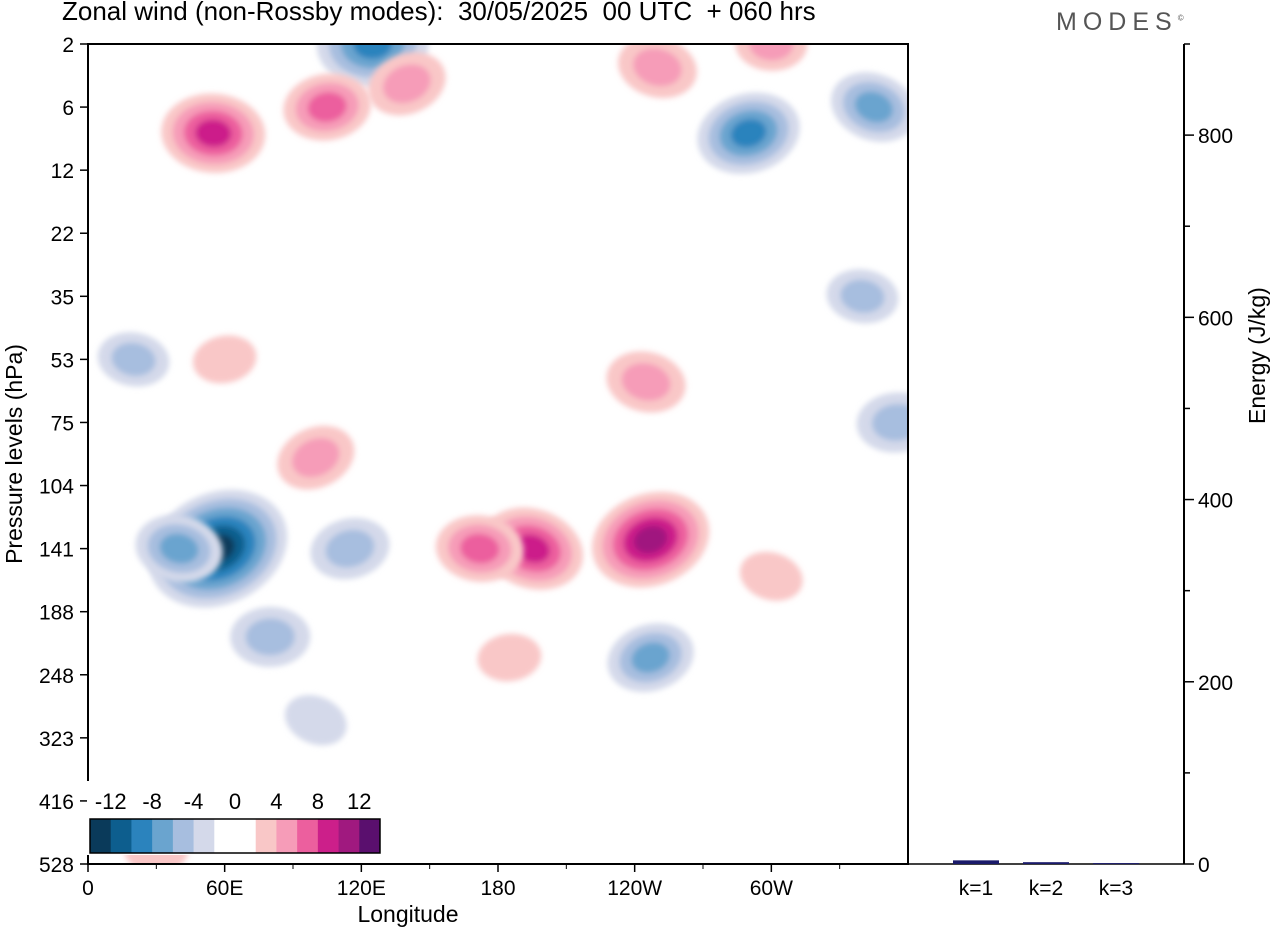  What do you see at coordinates (56, 487) in the screenshot?
I see `y-tick-label: 104` at bounding box center [56, 487].